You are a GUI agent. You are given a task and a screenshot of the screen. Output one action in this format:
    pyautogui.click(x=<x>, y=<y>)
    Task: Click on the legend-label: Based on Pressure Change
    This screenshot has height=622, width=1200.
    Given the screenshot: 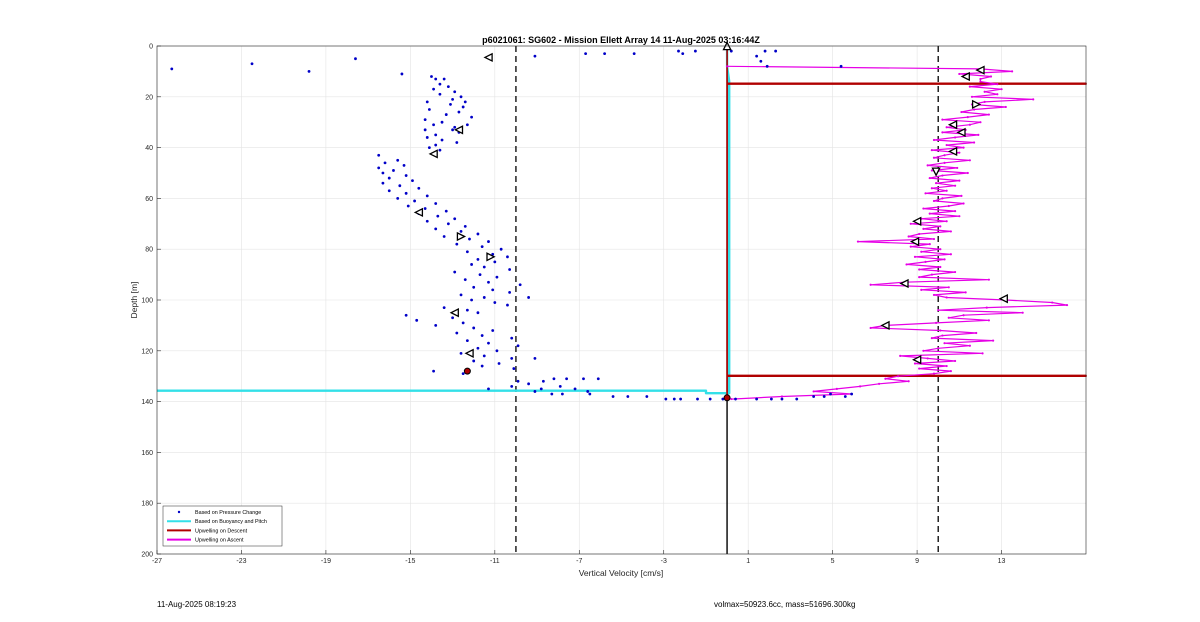 What is the action you would take?
    pyautogui.click(x=228, y=513)
    